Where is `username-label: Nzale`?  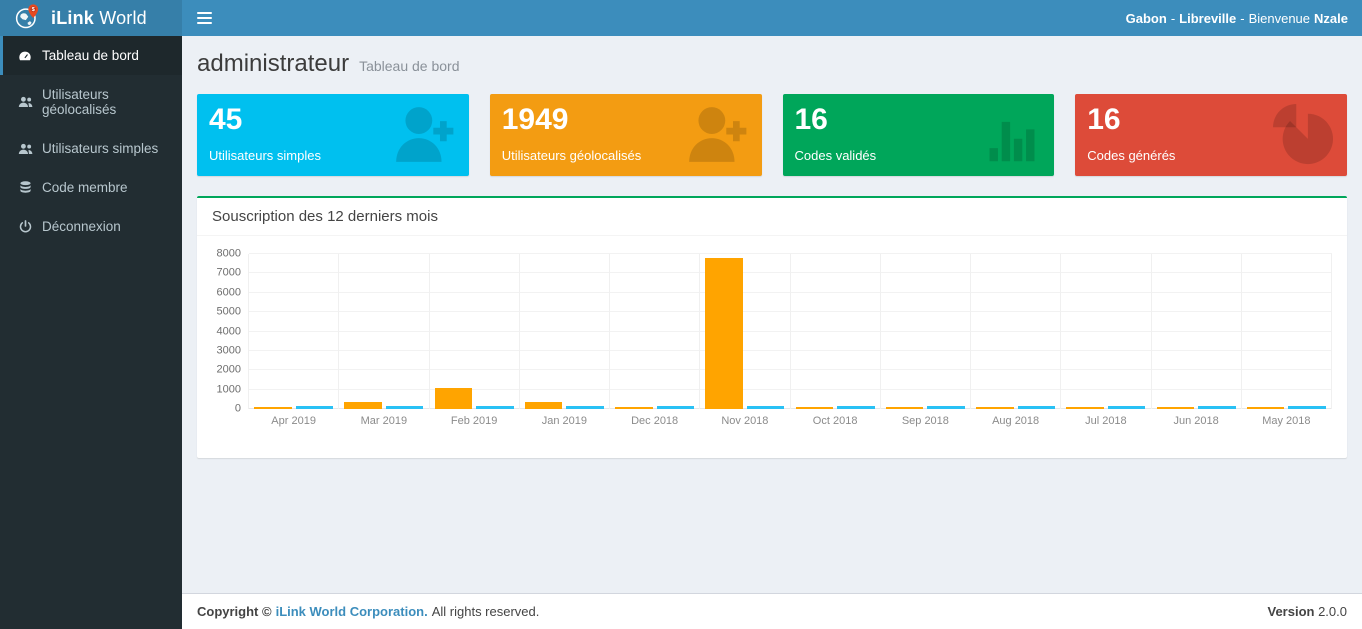
username-label: Nzale is located at coordinates (1331, 18).